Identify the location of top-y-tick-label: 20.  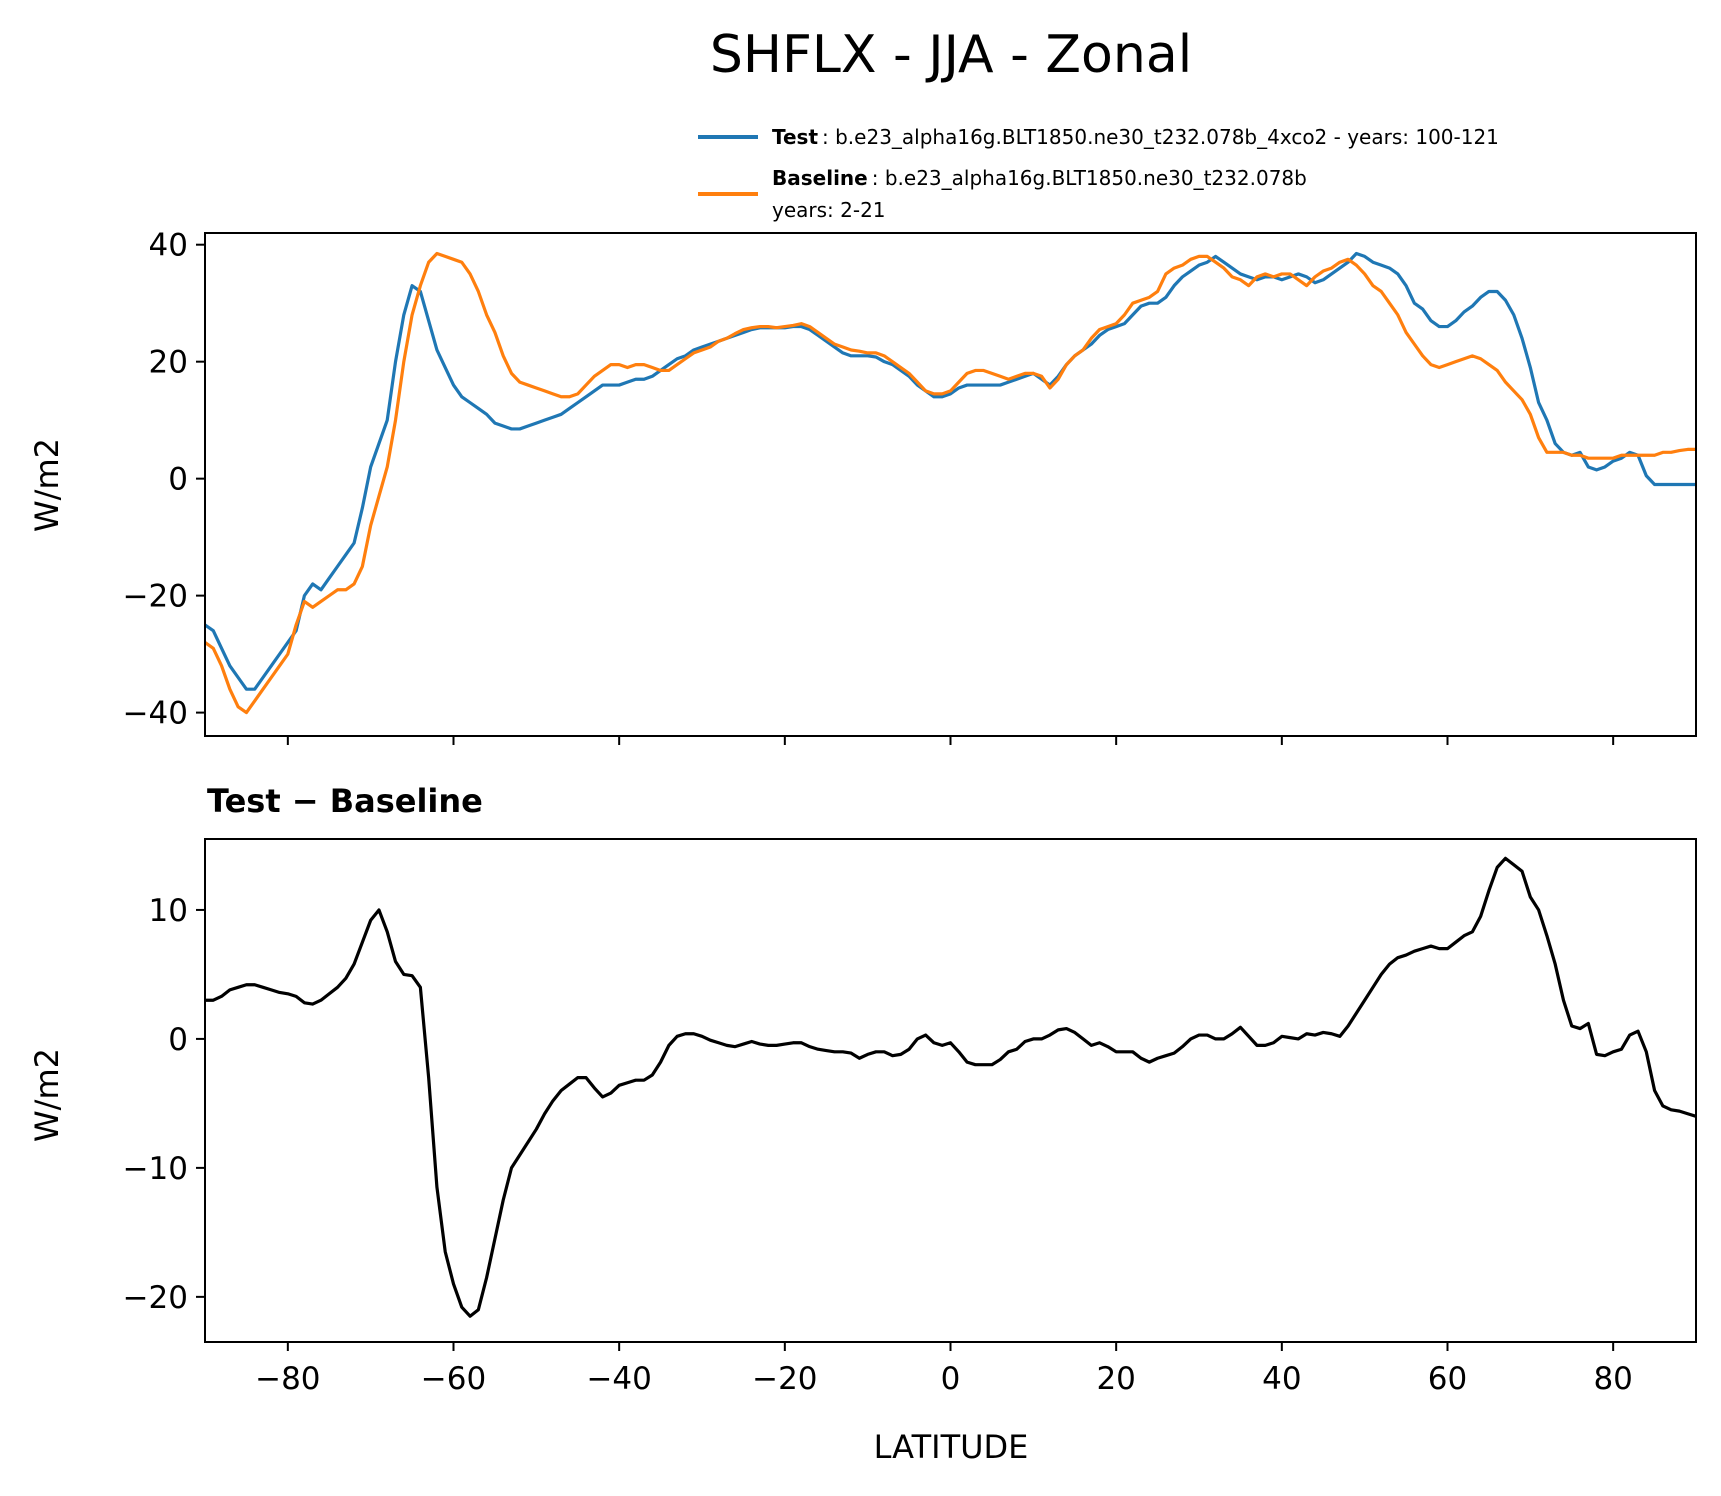
(168, 363).